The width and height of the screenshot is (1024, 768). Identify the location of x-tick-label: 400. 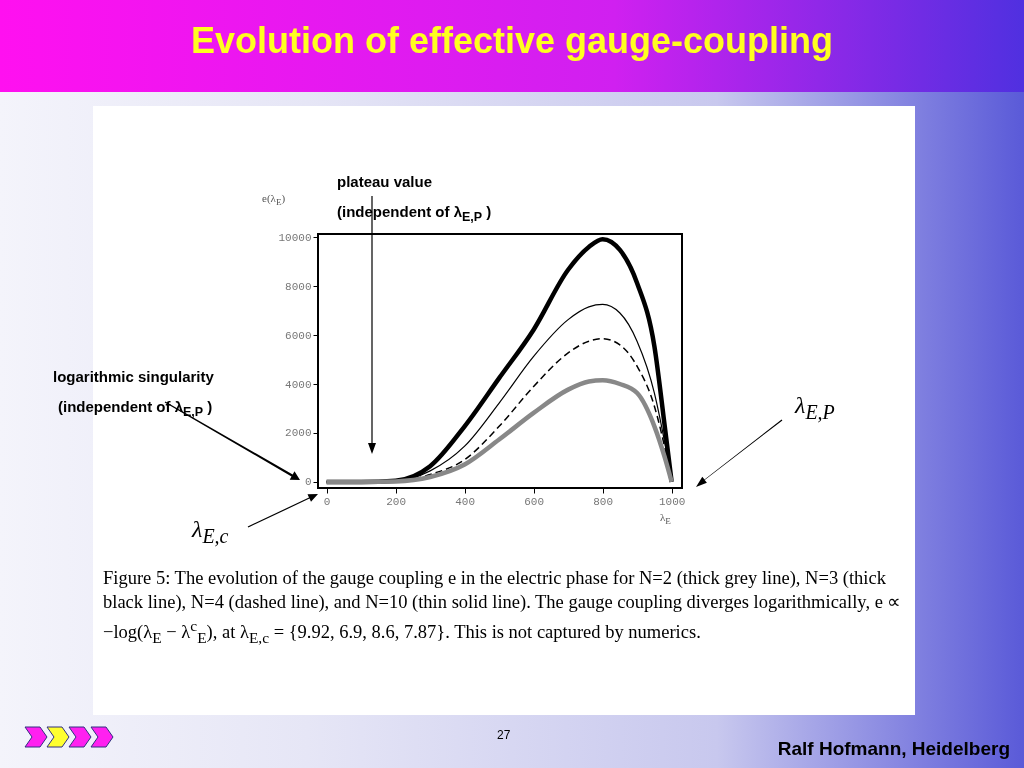
(465, 501).